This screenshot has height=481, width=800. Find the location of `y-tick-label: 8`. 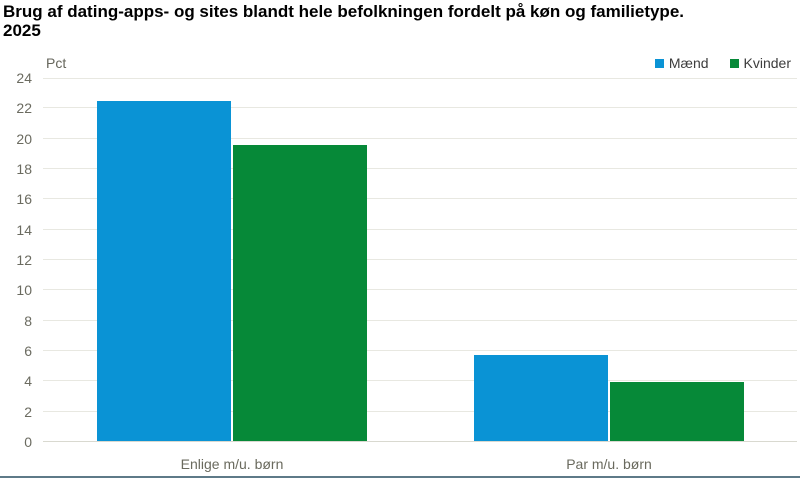

y-tick-label: 8 is located at coordinates (28, 321).